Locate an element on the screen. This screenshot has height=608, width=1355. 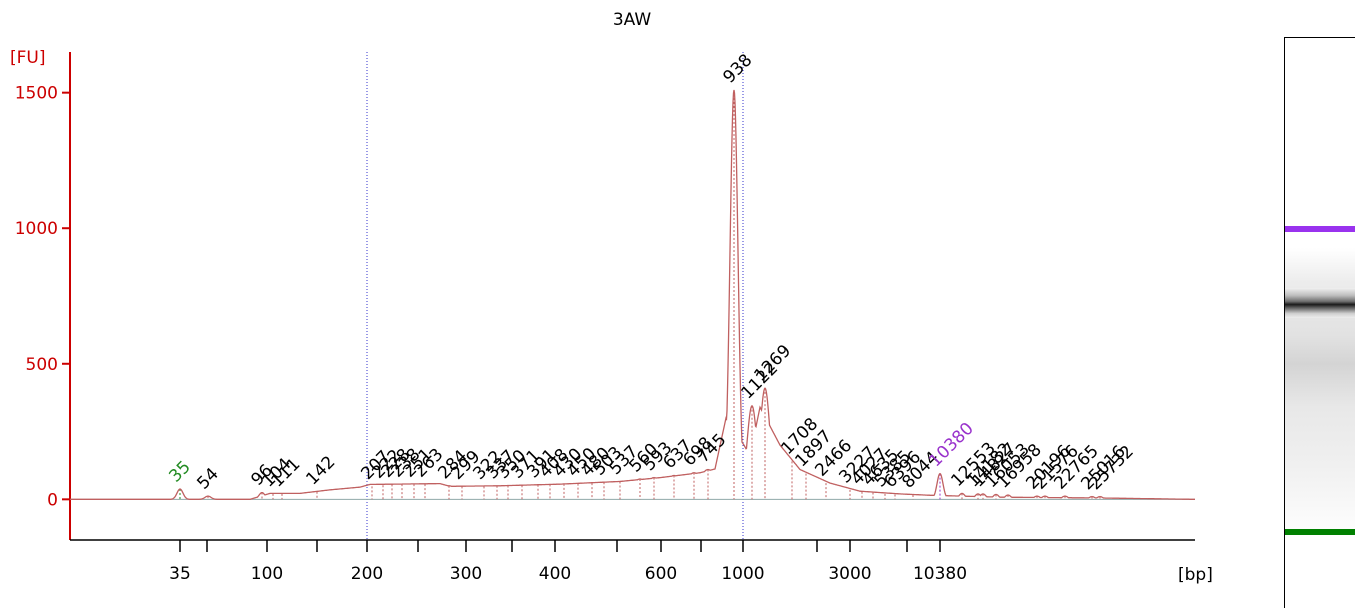
y-tick-label: 500 is located at coordinates (42, 365).